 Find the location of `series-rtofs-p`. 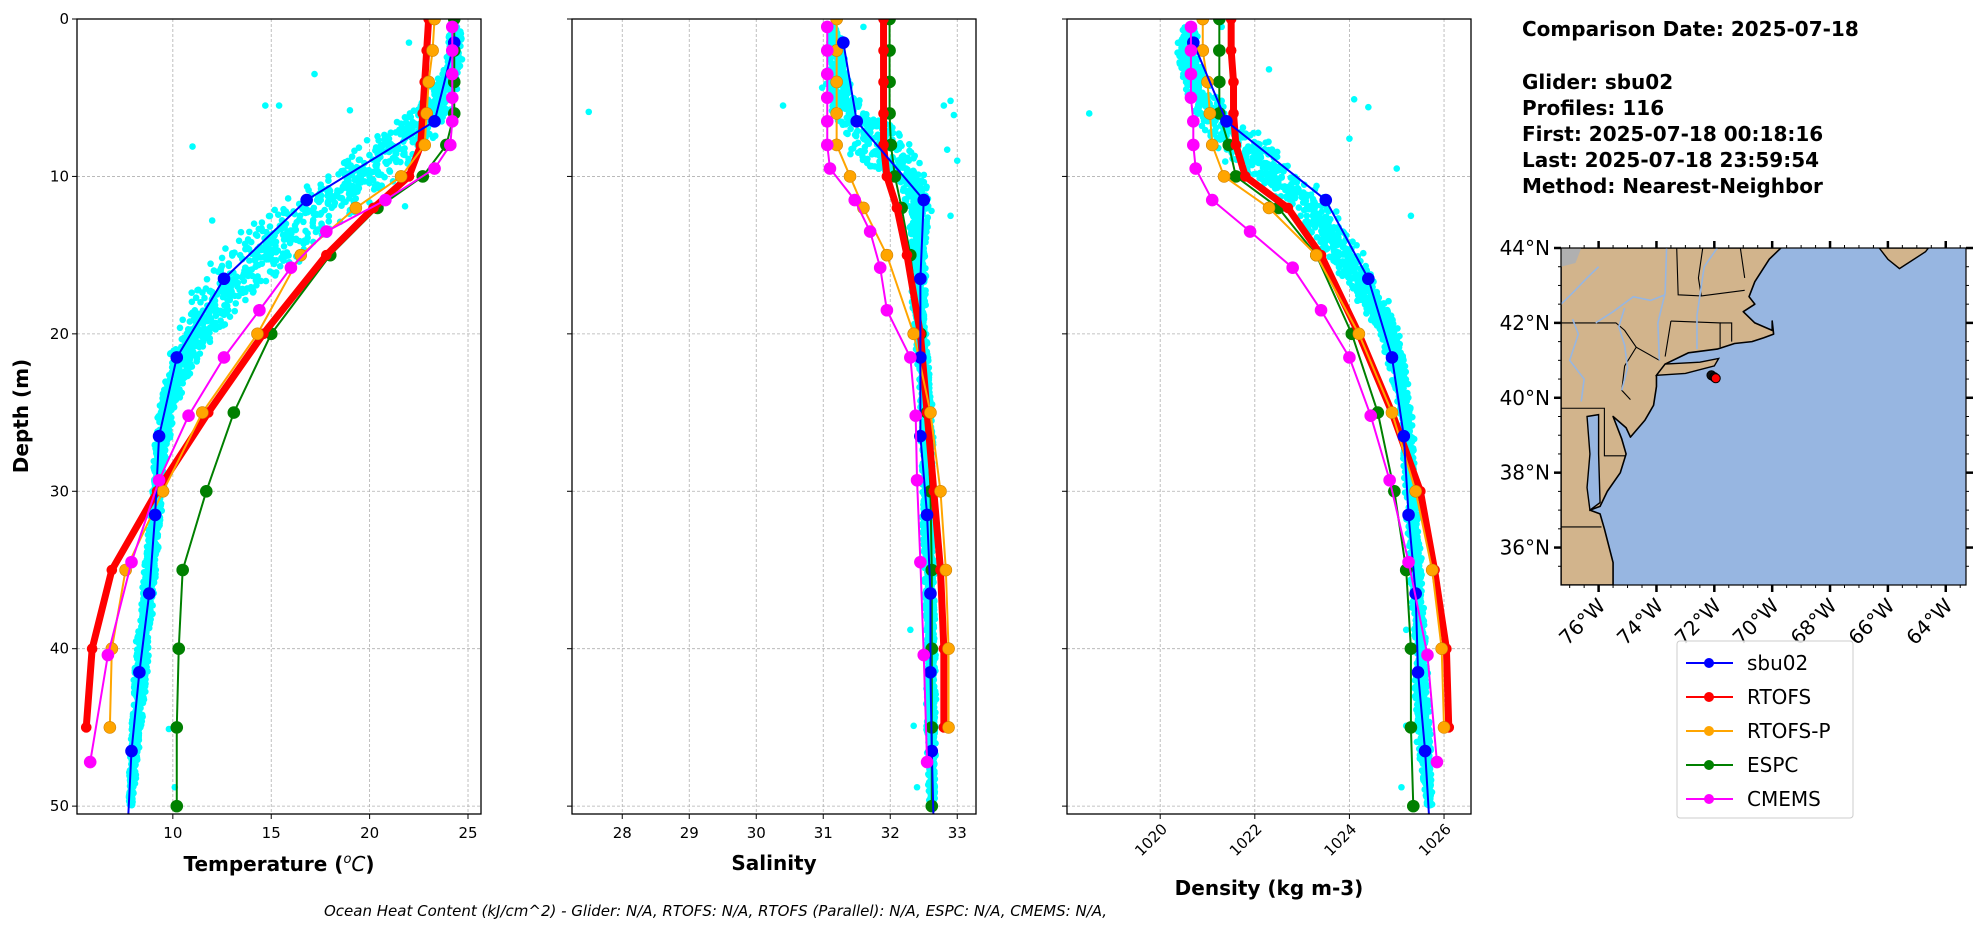

series-rtofs-p is located at coordinates (272, 376).